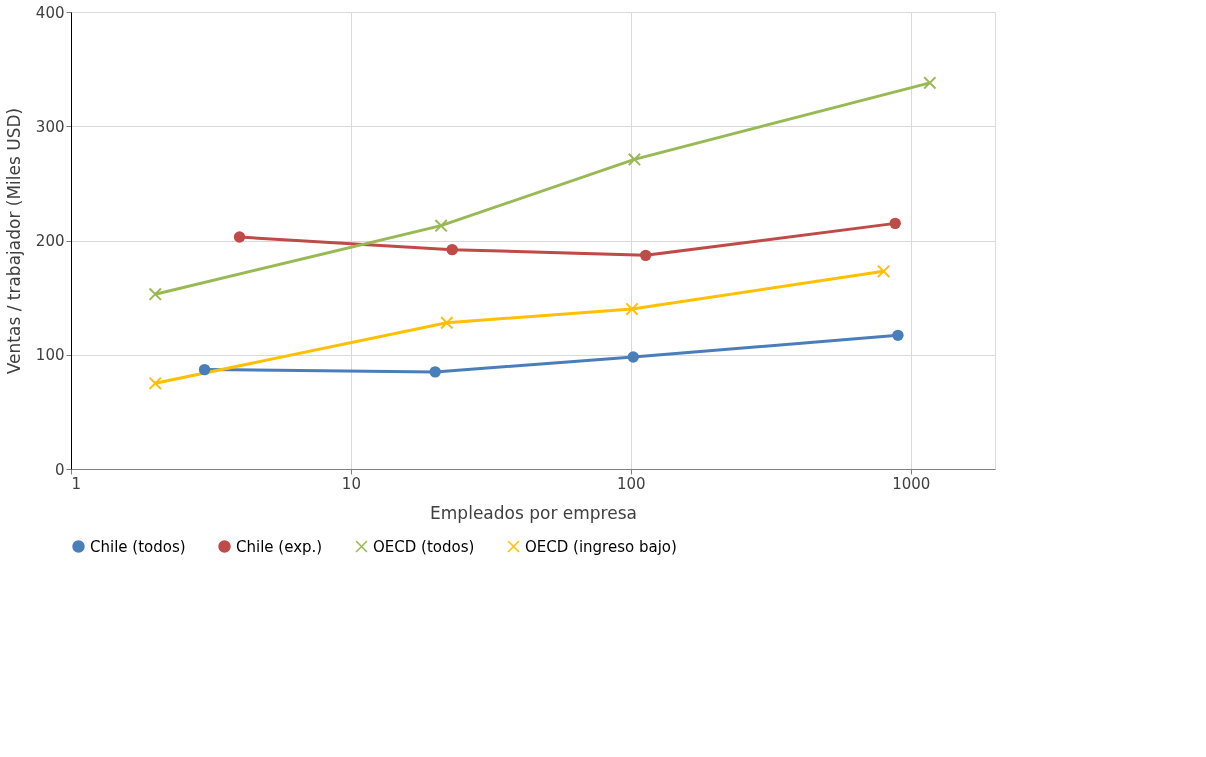 This screenshot has width=1206, height=757. I want to click on x-axis-title: Empleados por empresa, so click(533, 512).